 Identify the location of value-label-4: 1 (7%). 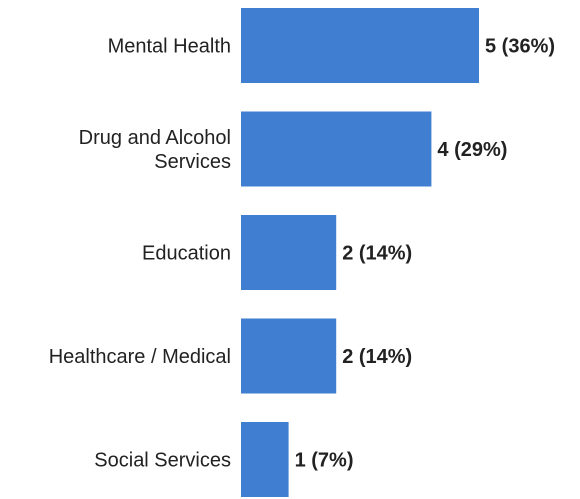
(324, 461).